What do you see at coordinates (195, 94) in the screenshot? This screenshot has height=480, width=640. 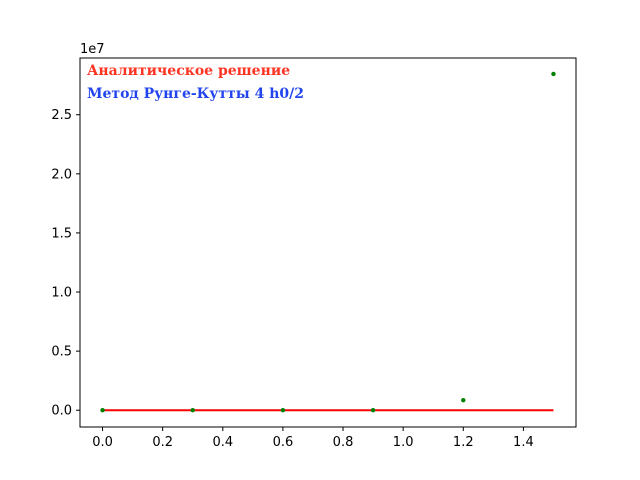 I see `legend-entry: Метод Рунге-Кутты 4 h0/2` at bounding box center [195, 94].